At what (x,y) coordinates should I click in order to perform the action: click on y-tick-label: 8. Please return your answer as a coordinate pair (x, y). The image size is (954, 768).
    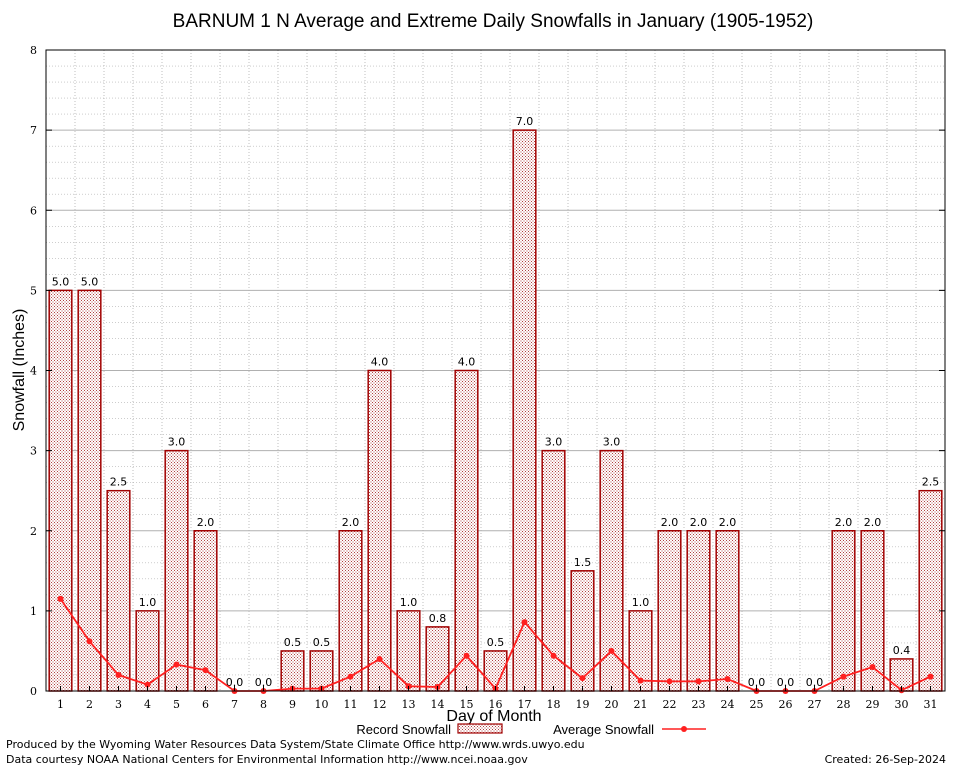
    Looking at the image, I should click on (33, 50).